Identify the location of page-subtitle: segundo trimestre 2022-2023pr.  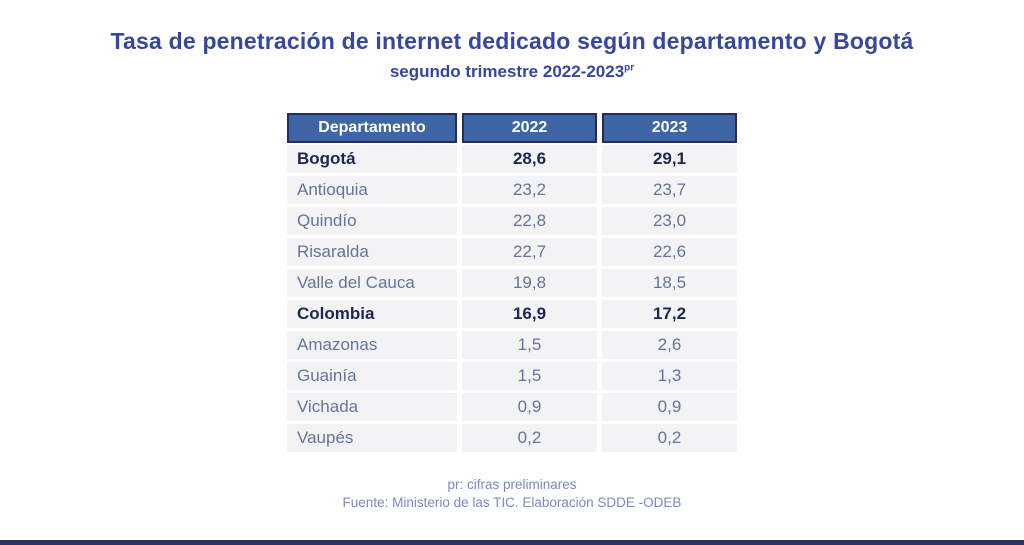
(512, 72).